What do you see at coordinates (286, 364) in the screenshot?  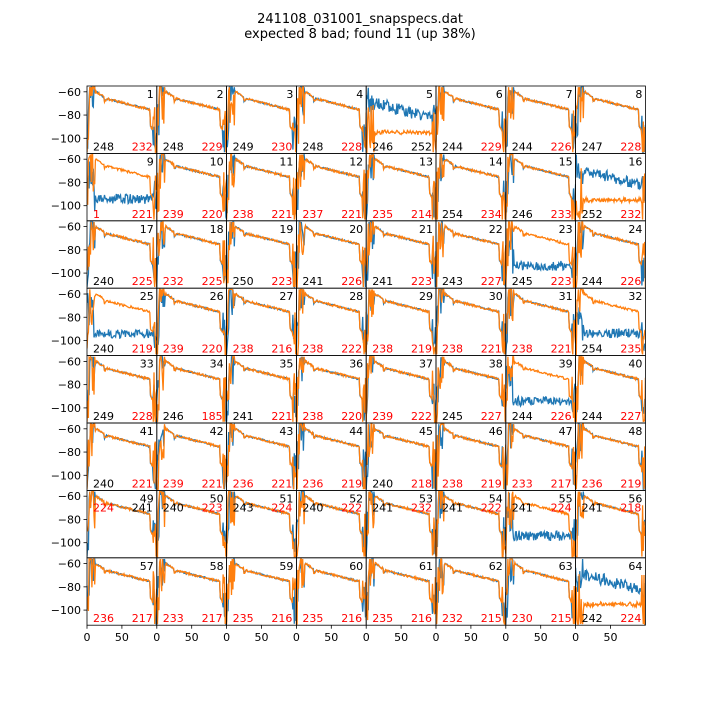 I see `panel-number: 35` at bounding box center [286, 364].